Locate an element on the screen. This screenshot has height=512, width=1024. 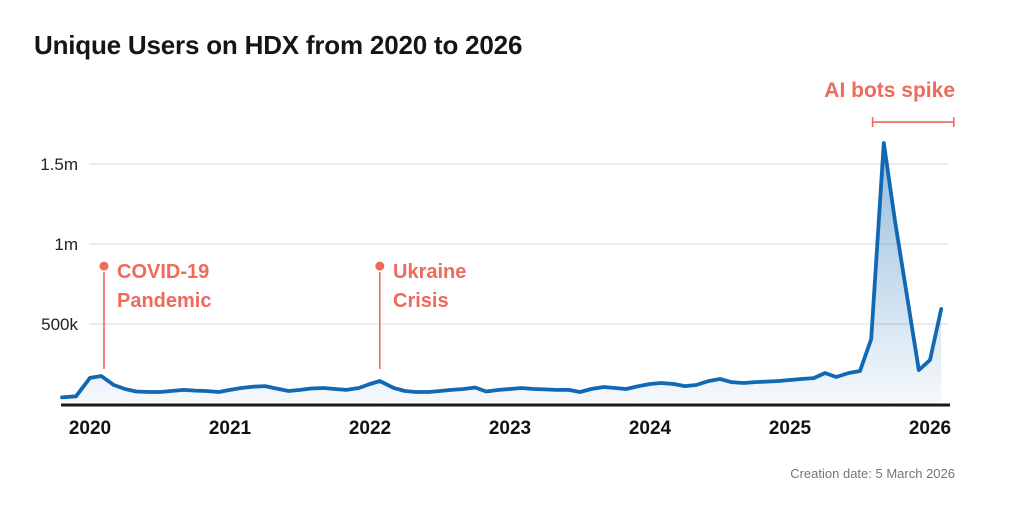
y-tick-label: 1m is located at coordinates (66, 244).